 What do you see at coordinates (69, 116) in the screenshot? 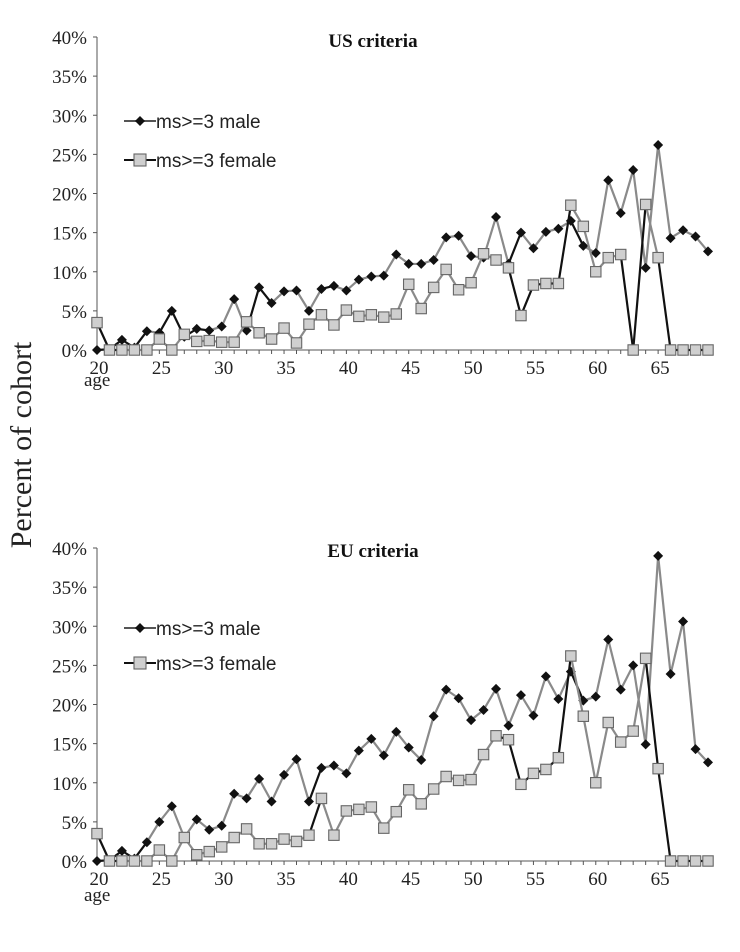
I see `y-tick-label: 30%` at bounding box center [69, 116].